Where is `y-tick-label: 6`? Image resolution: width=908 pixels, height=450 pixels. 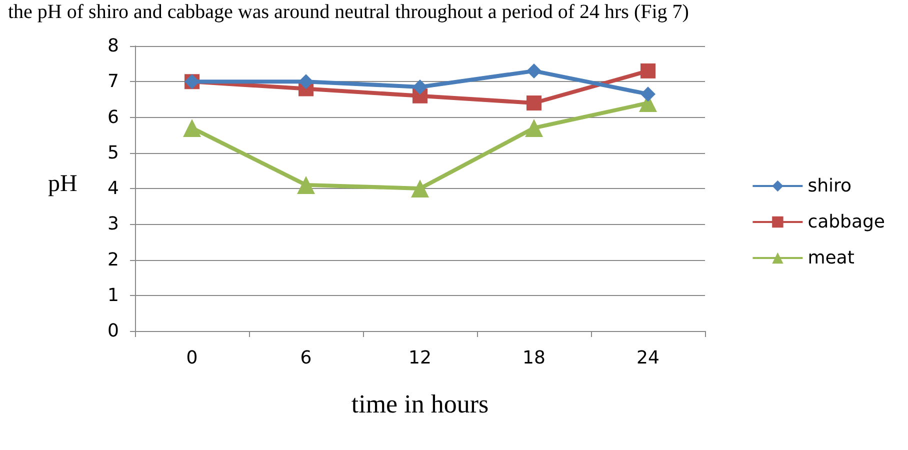 y-tick-label: 6 is located at coordinates (113, 117).